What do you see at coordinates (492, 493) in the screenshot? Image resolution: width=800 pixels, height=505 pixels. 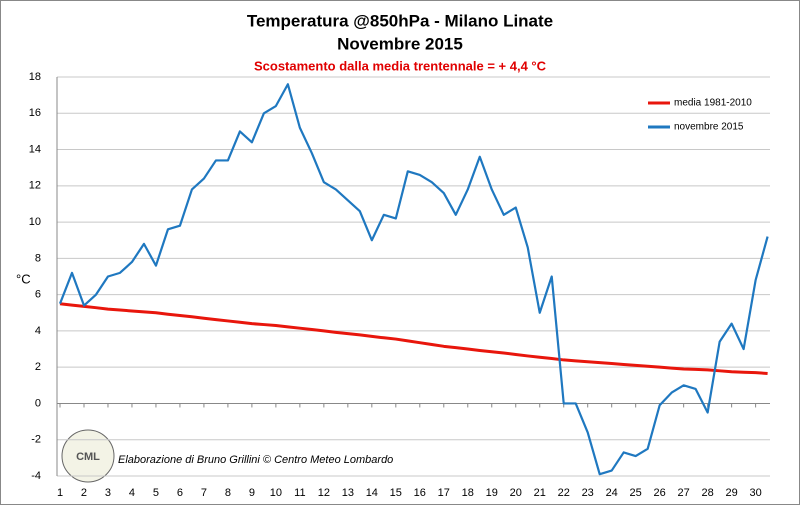 I see `x-tick-label: 19` at bounding box center [492, 493].